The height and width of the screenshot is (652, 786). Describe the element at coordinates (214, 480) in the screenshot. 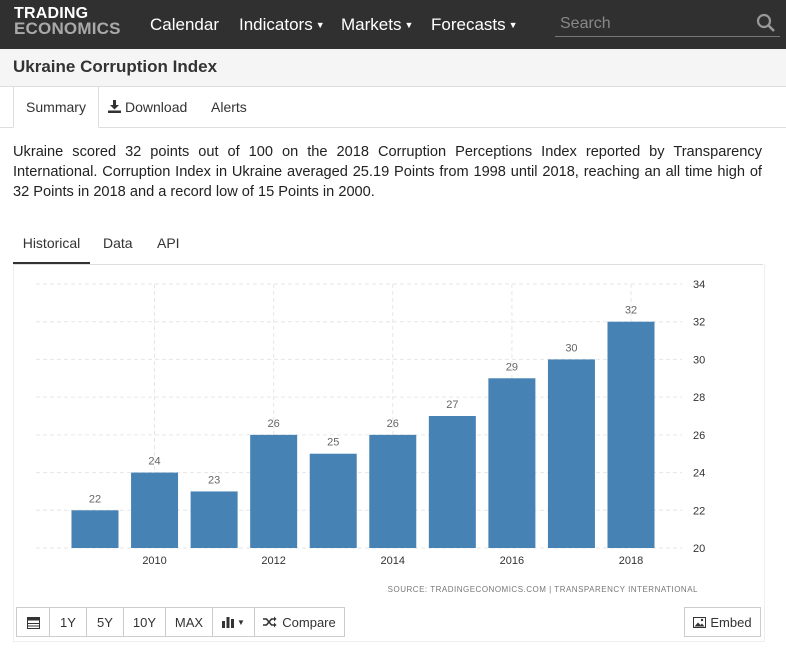

I see `bar-value-label: 23` at that location.